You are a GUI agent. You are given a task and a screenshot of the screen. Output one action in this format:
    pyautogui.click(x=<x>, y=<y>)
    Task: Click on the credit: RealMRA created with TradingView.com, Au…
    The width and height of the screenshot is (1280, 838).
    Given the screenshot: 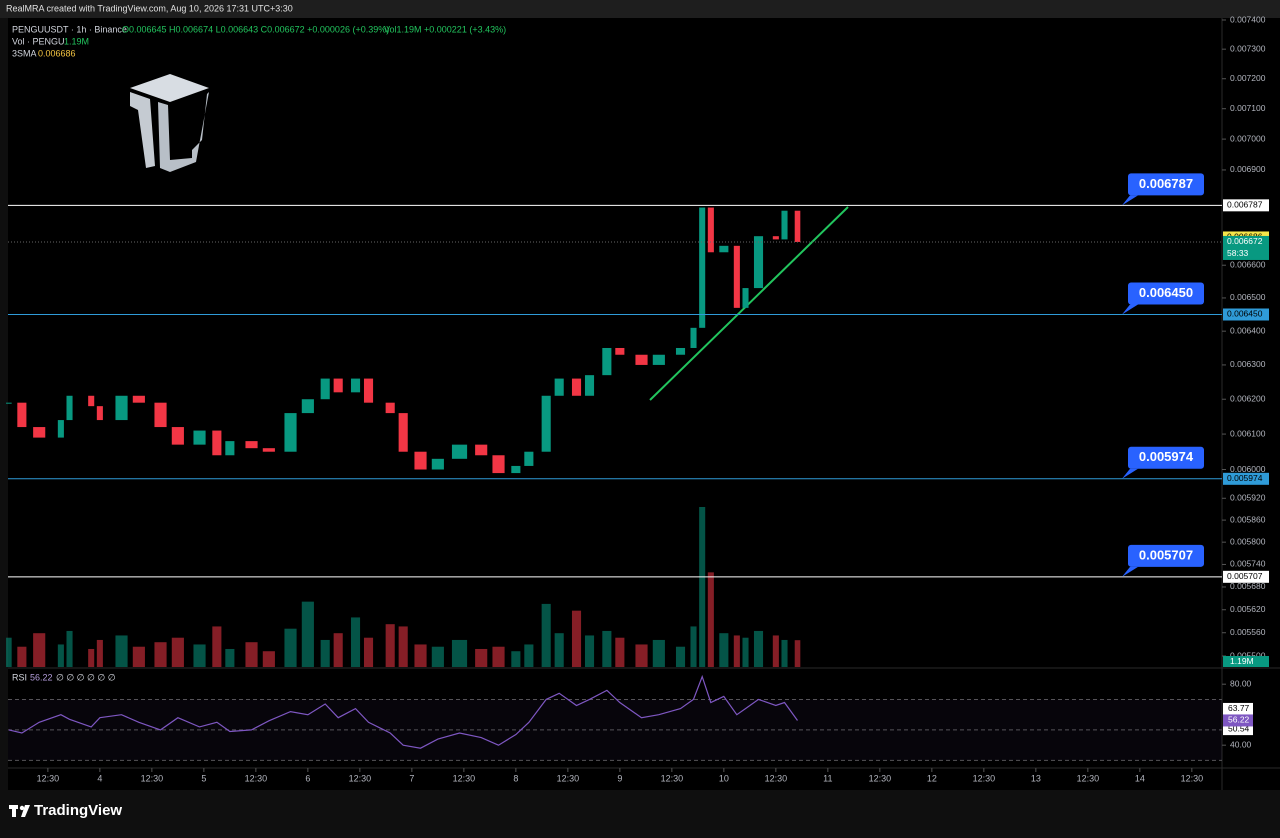 What is the action you would take?
    pyautogui.click(x=149, y=8)
    